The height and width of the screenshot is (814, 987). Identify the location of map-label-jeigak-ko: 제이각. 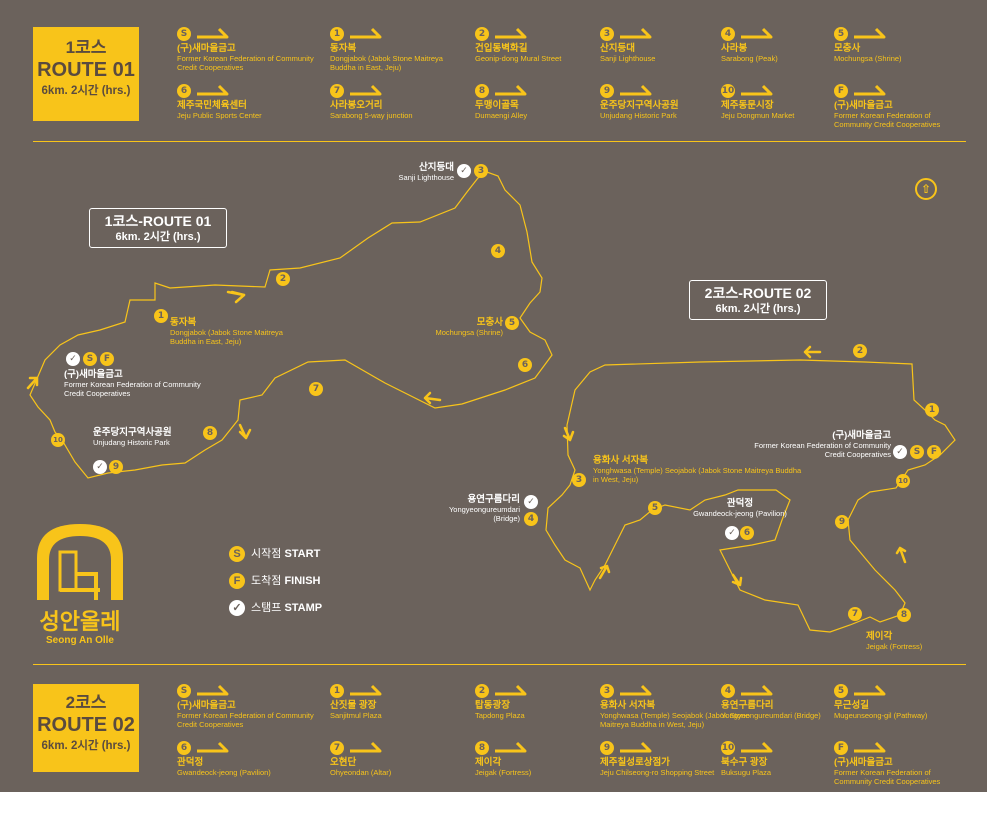
(879, 636).